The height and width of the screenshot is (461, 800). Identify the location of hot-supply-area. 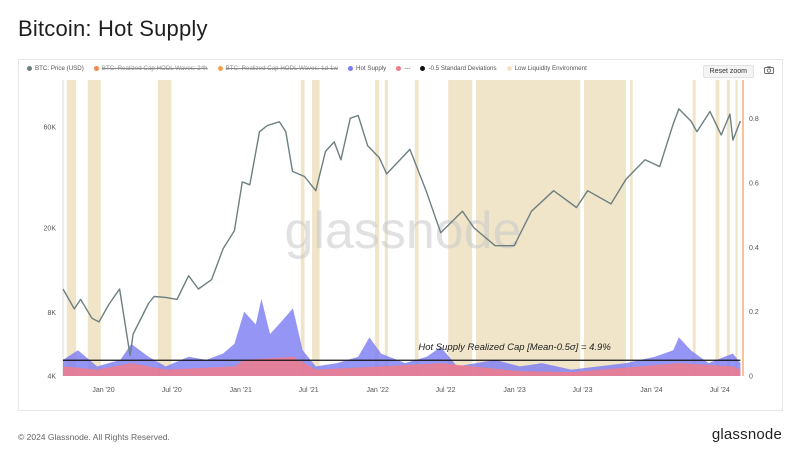
(402, 337).